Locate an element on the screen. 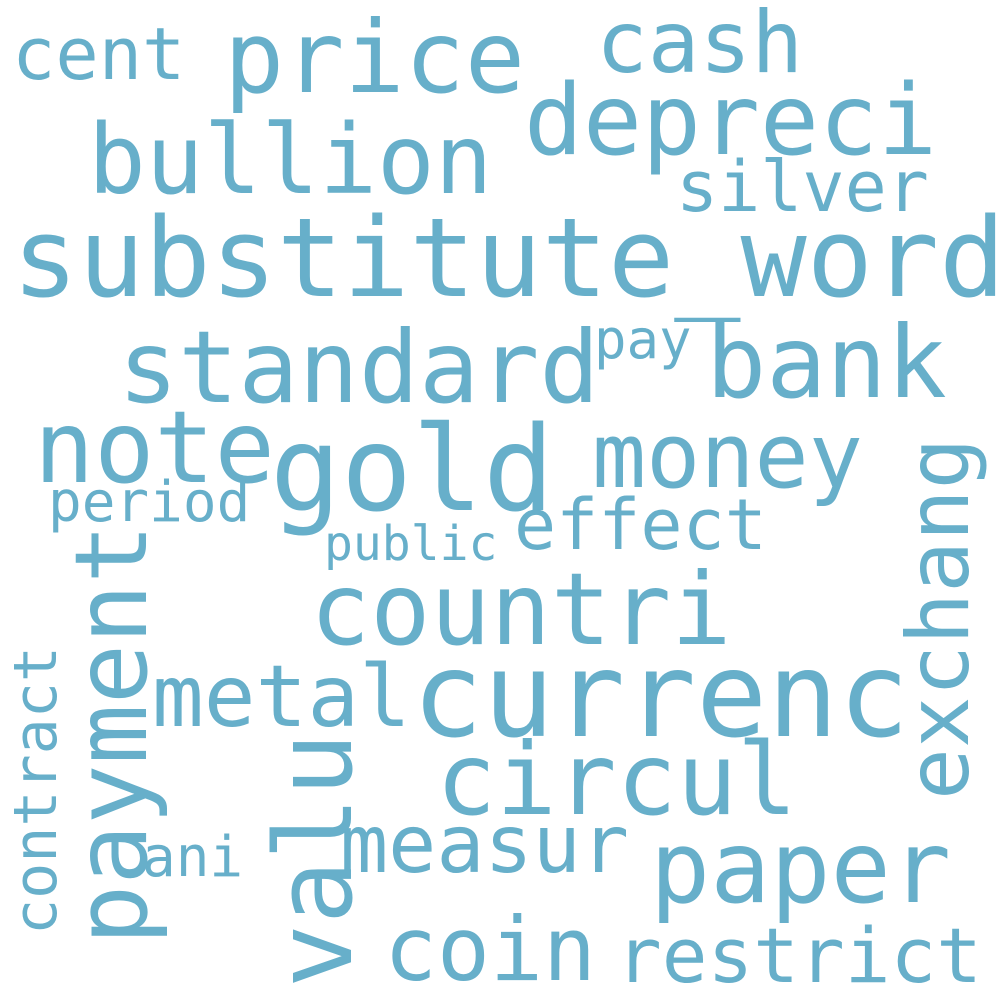  word-gold: gold is located at coordinates (412, 469).